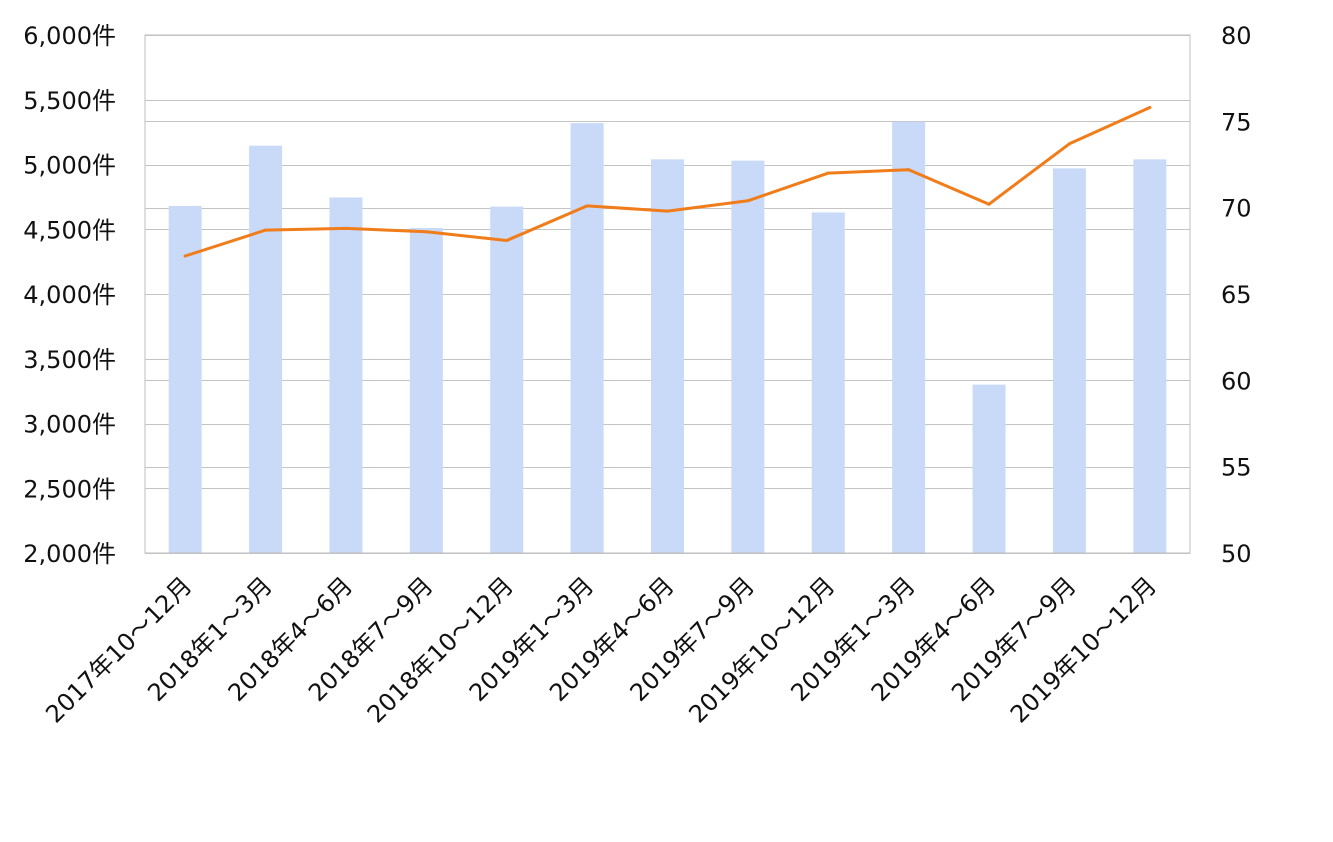  Describe the element at coordinates (1236, 468) in the screenshot. I see `right-axis-tick-label: 55` at that location.